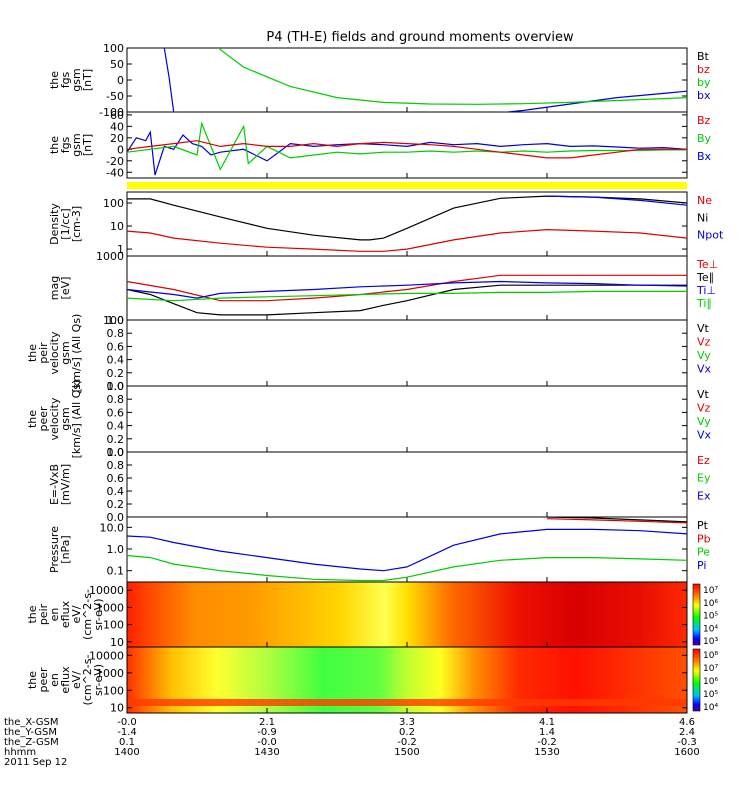 This screenshot has height=800, width=750. Describe the element at coordinates (407, 732) in the screenshot. I see `x-tick-value: 0.2` at that location.